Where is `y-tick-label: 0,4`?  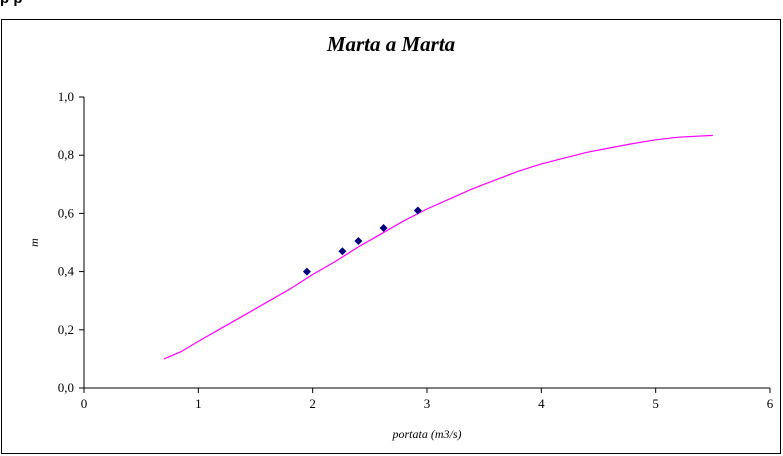
y-tick-label: 0,4 is located at coordinates (66, 271).